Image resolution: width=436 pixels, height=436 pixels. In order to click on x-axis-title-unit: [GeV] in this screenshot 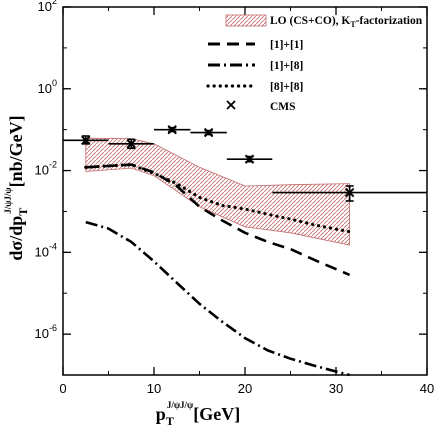, I will do `click(216, 414)`.